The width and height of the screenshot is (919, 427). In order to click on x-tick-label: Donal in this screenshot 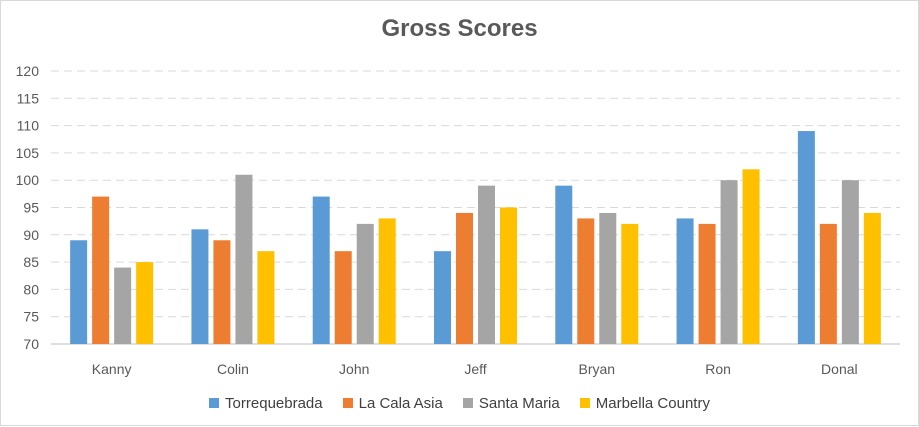, I will do `click(839, 369)`.